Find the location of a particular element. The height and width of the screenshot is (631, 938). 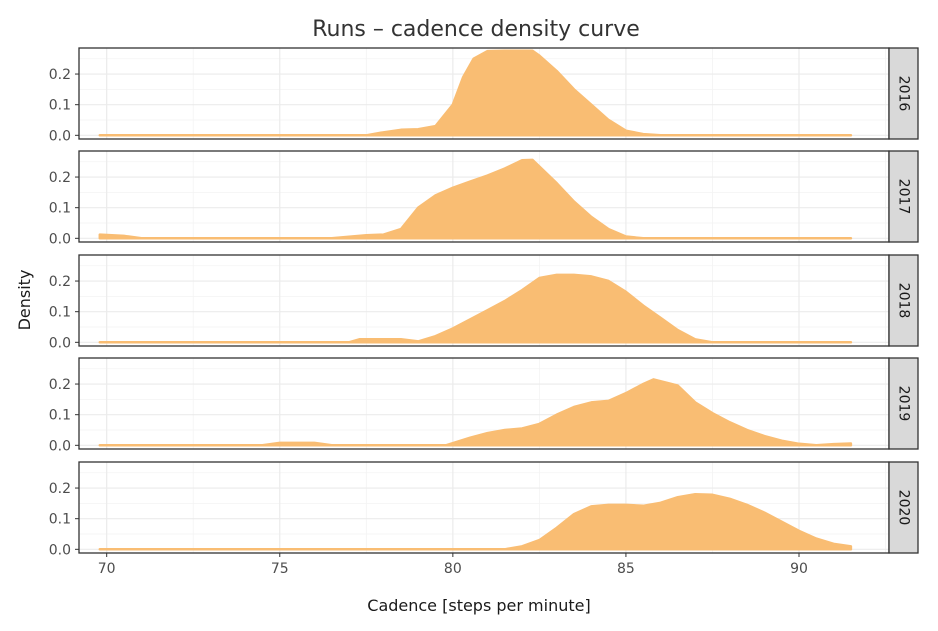

x-axis: 70 75 80 85 90 is located at coordinates (453, 565).